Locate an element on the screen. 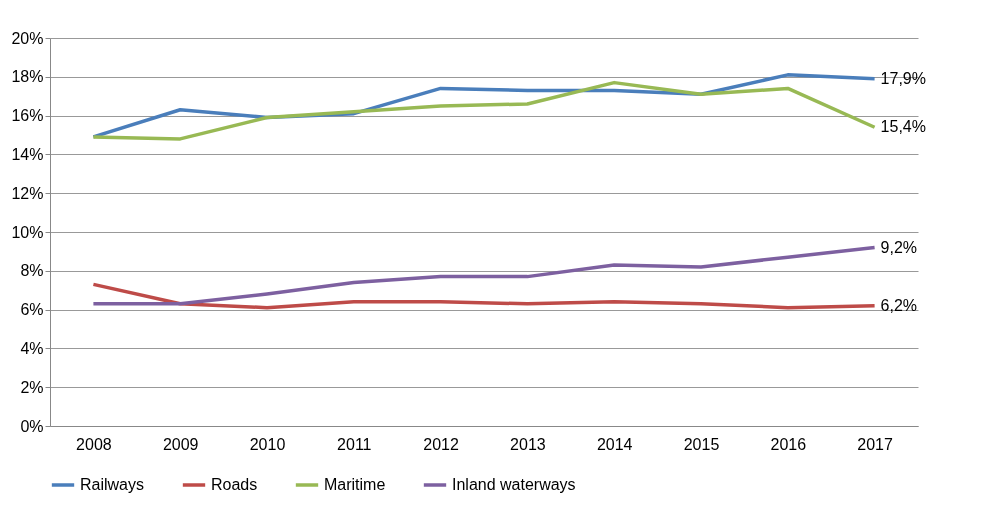 This screenshot has height=531, width=1003. y-tick-label: 18% is located at coordinates (27, 77).